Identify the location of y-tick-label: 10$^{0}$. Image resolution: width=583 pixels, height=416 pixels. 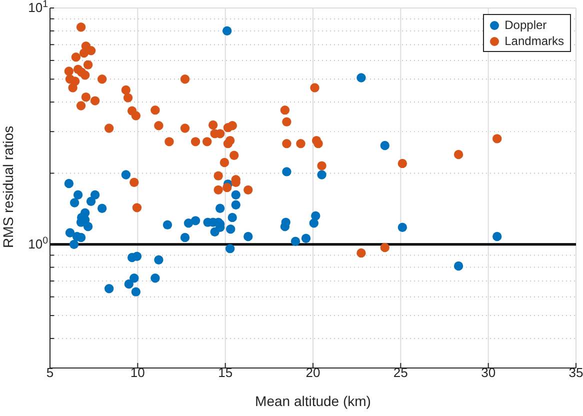
(38, 243).